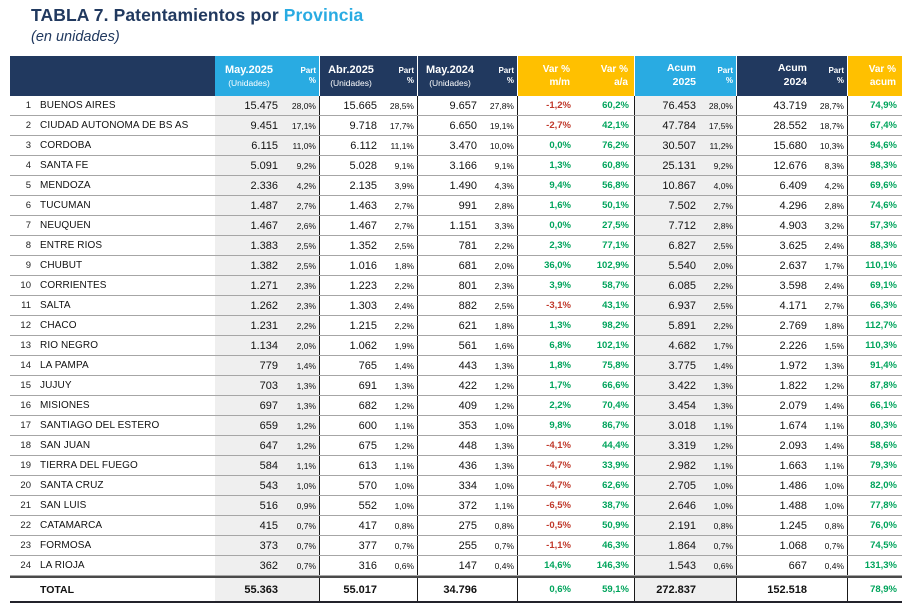 This screenshot has height=603, width=905. Describe the element at coordinates (668, 525) in the screenshot. I see `acum2025-units: 2.191` at that location.